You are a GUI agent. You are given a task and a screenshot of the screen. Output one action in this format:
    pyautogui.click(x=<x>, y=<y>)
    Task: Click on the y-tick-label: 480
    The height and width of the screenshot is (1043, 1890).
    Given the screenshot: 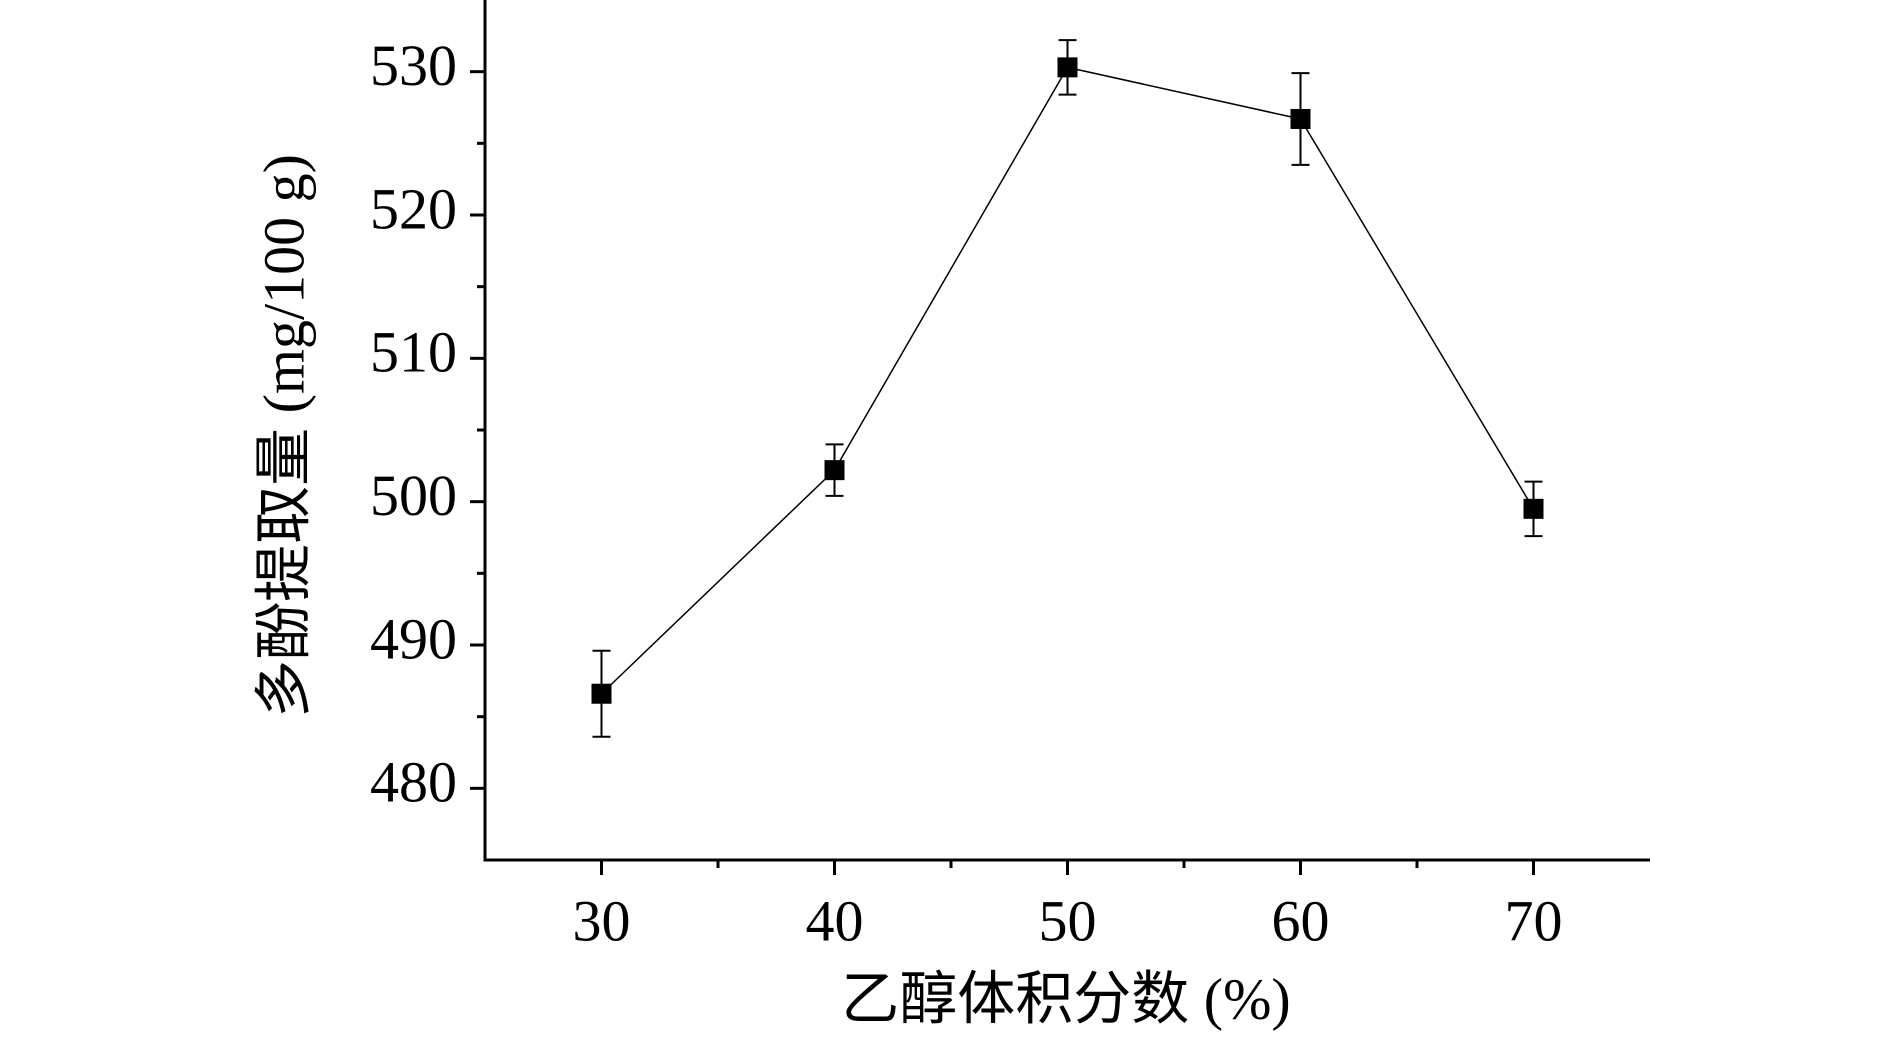 What is the action you would take?
    pyautogui.click(x=413, y=782)
    